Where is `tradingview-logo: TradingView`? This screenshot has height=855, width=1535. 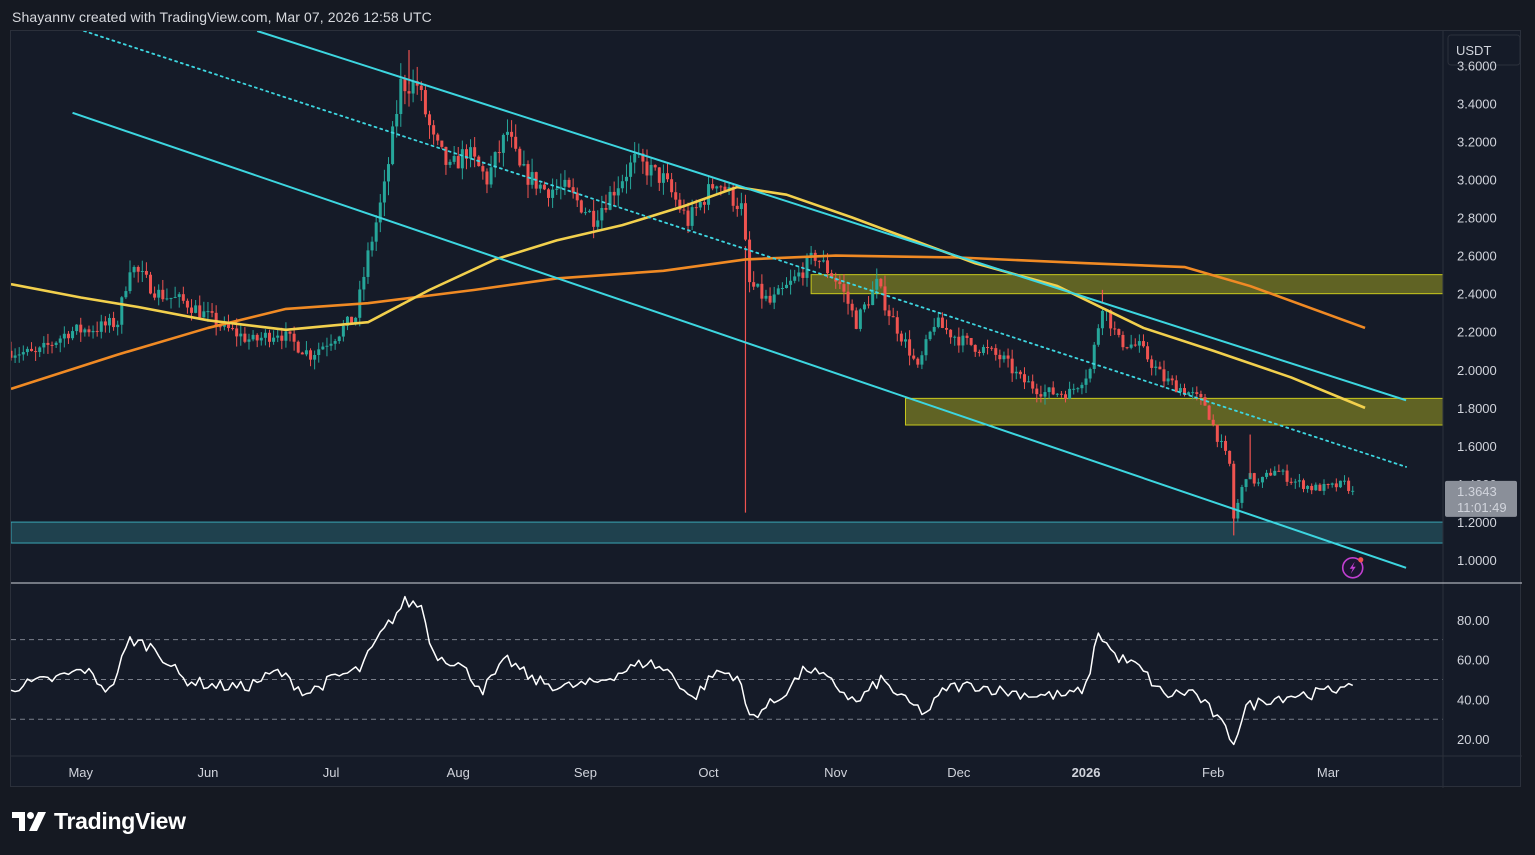
tradingview-logo: TradingView is located at coordinates (99, 821).